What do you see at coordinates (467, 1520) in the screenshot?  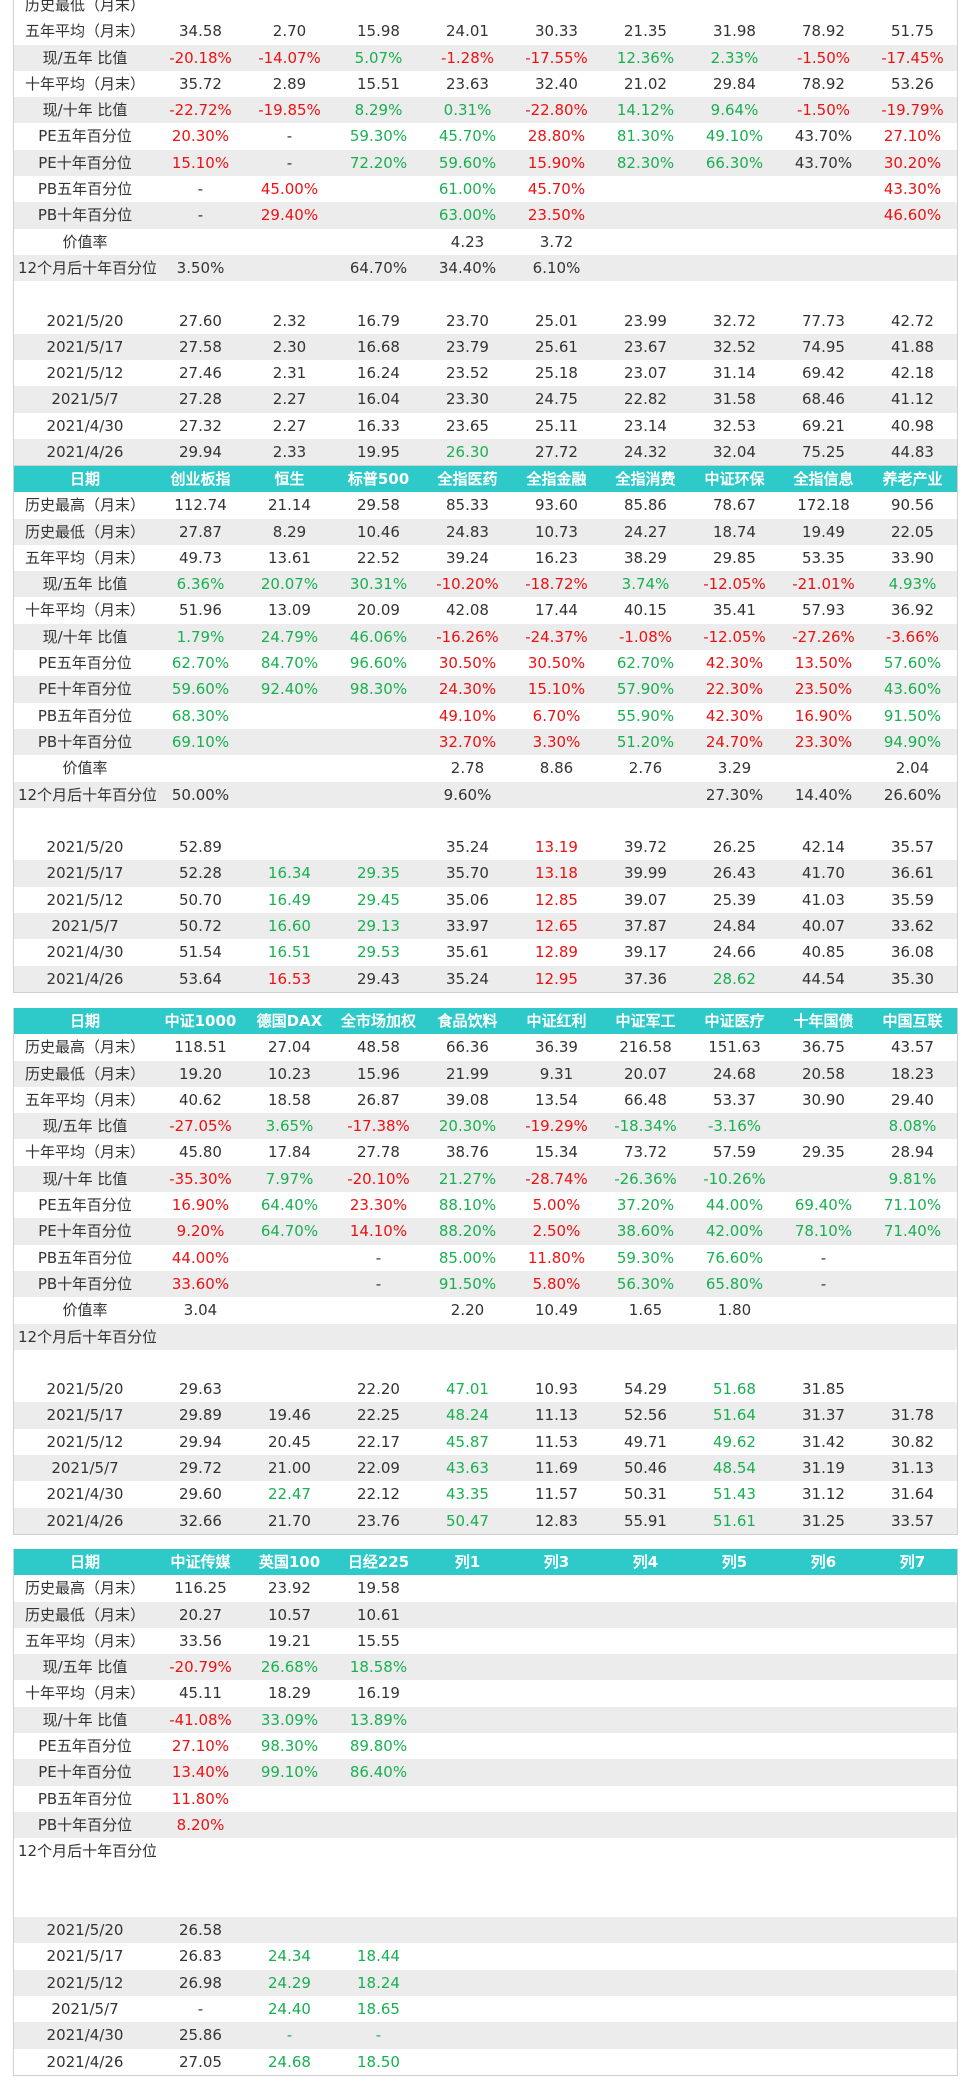 I see `table-cell: 50.47` at bounding box center [467, 1520].